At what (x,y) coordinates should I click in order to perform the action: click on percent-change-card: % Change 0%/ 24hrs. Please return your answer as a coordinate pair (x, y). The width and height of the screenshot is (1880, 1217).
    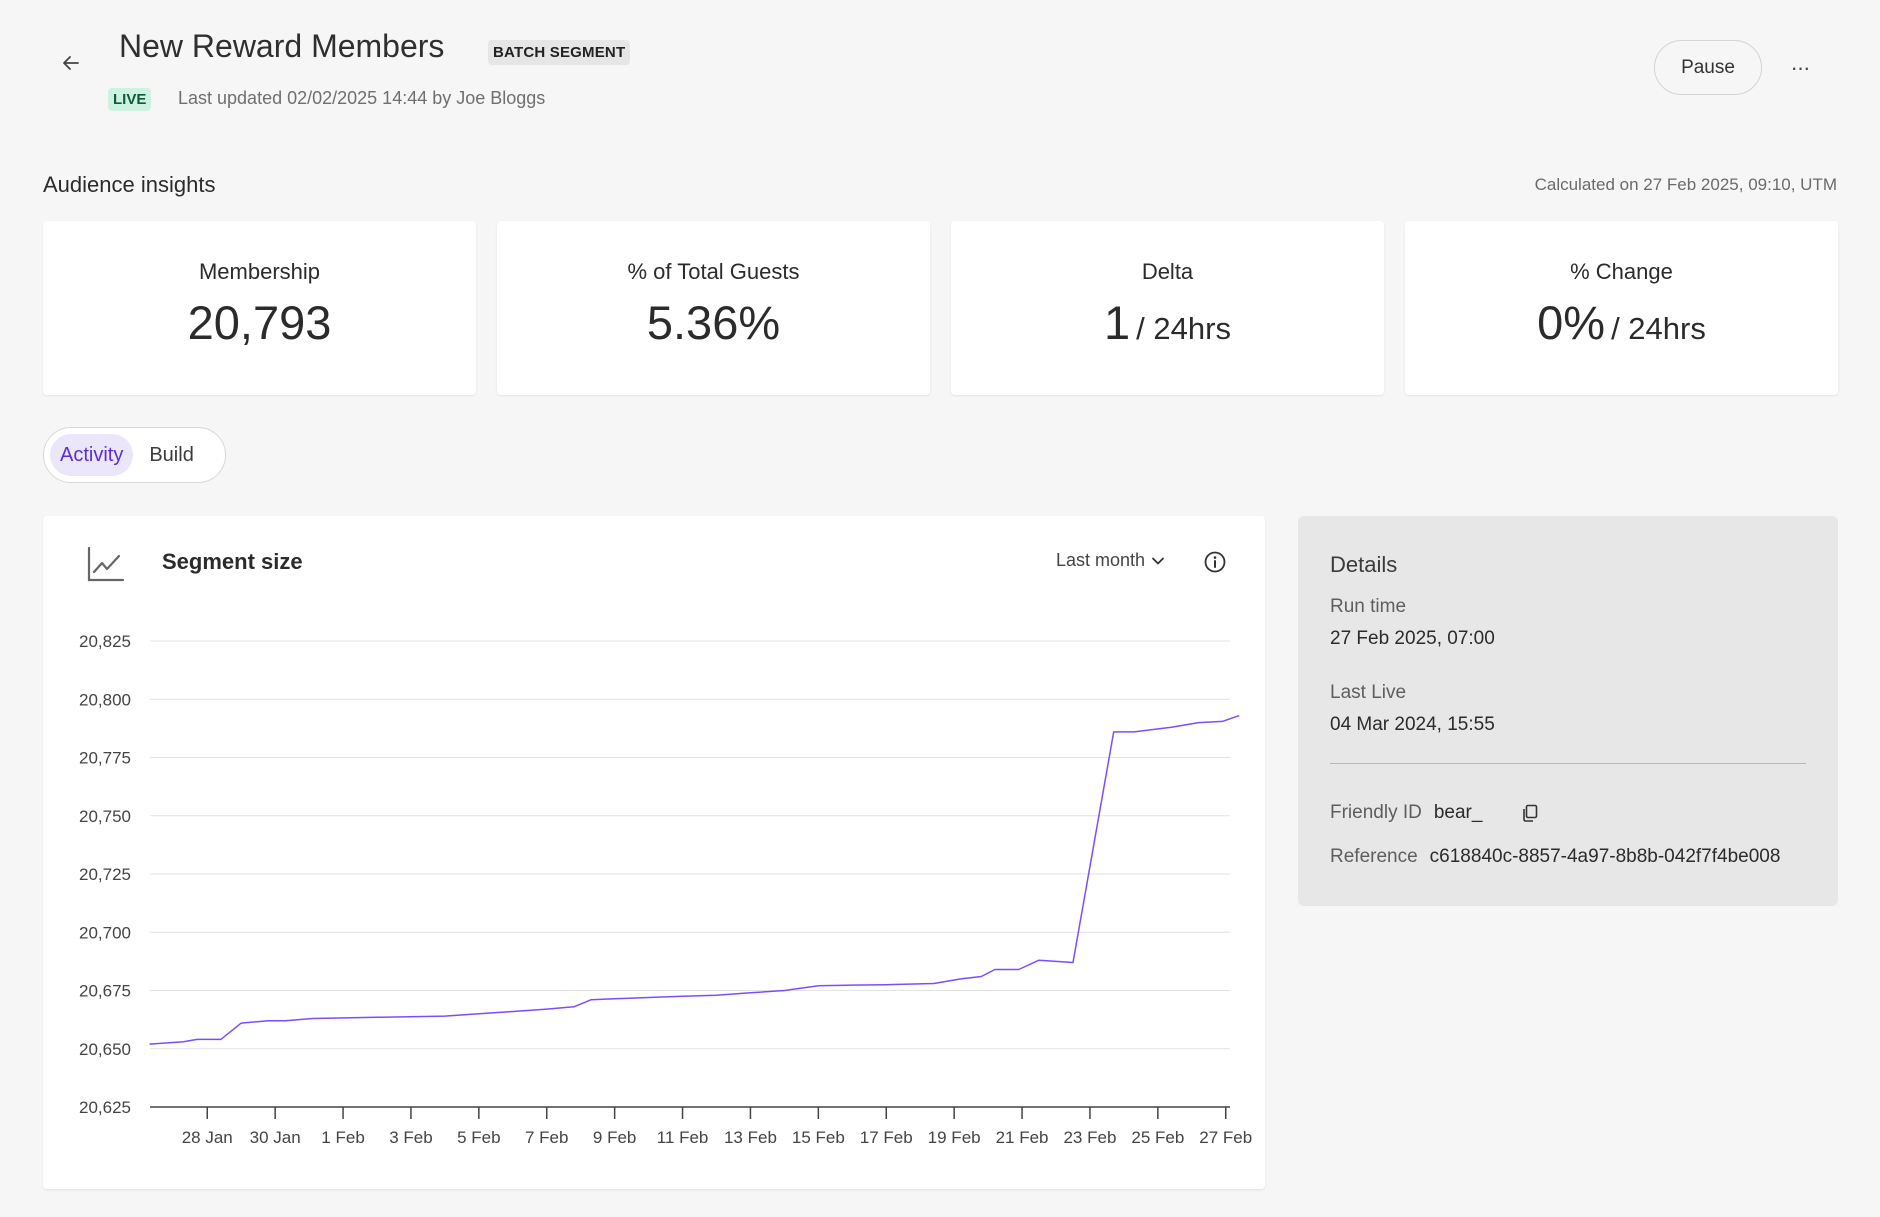
    Looking at the image, I should click on (1621, 308).